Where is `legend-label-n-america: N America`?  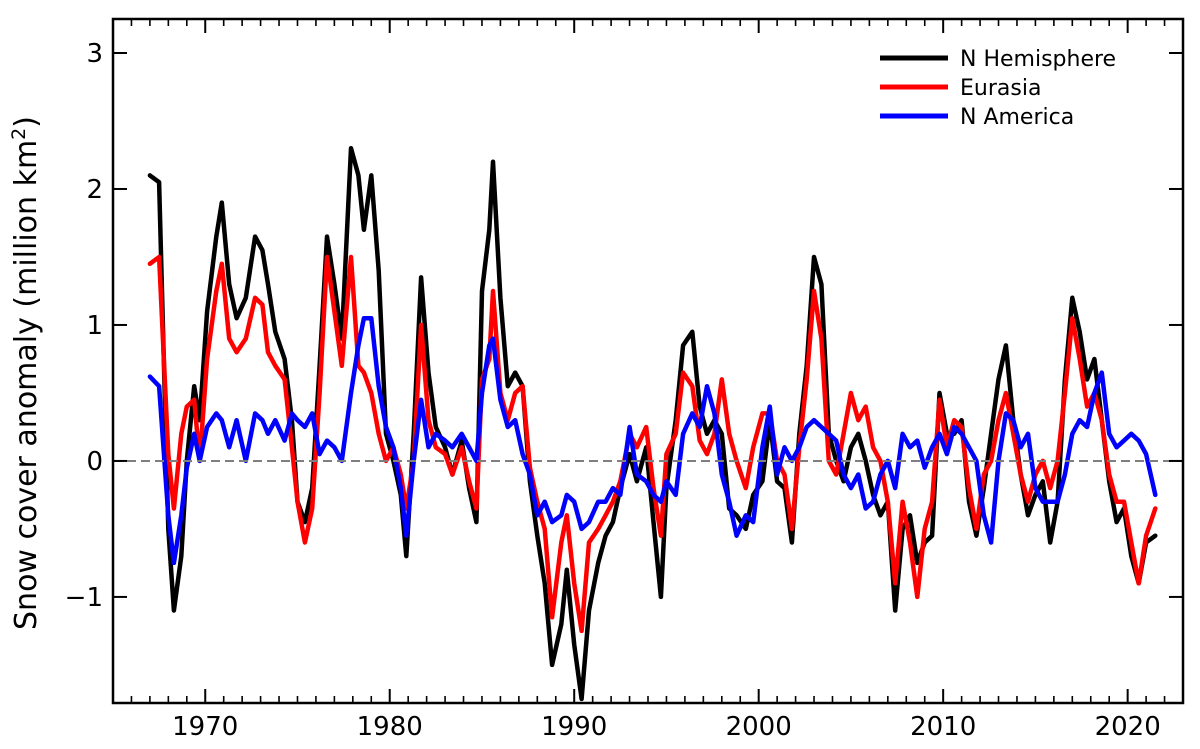 legend-label-n-america: N America is located at coordinates (1017, 117).